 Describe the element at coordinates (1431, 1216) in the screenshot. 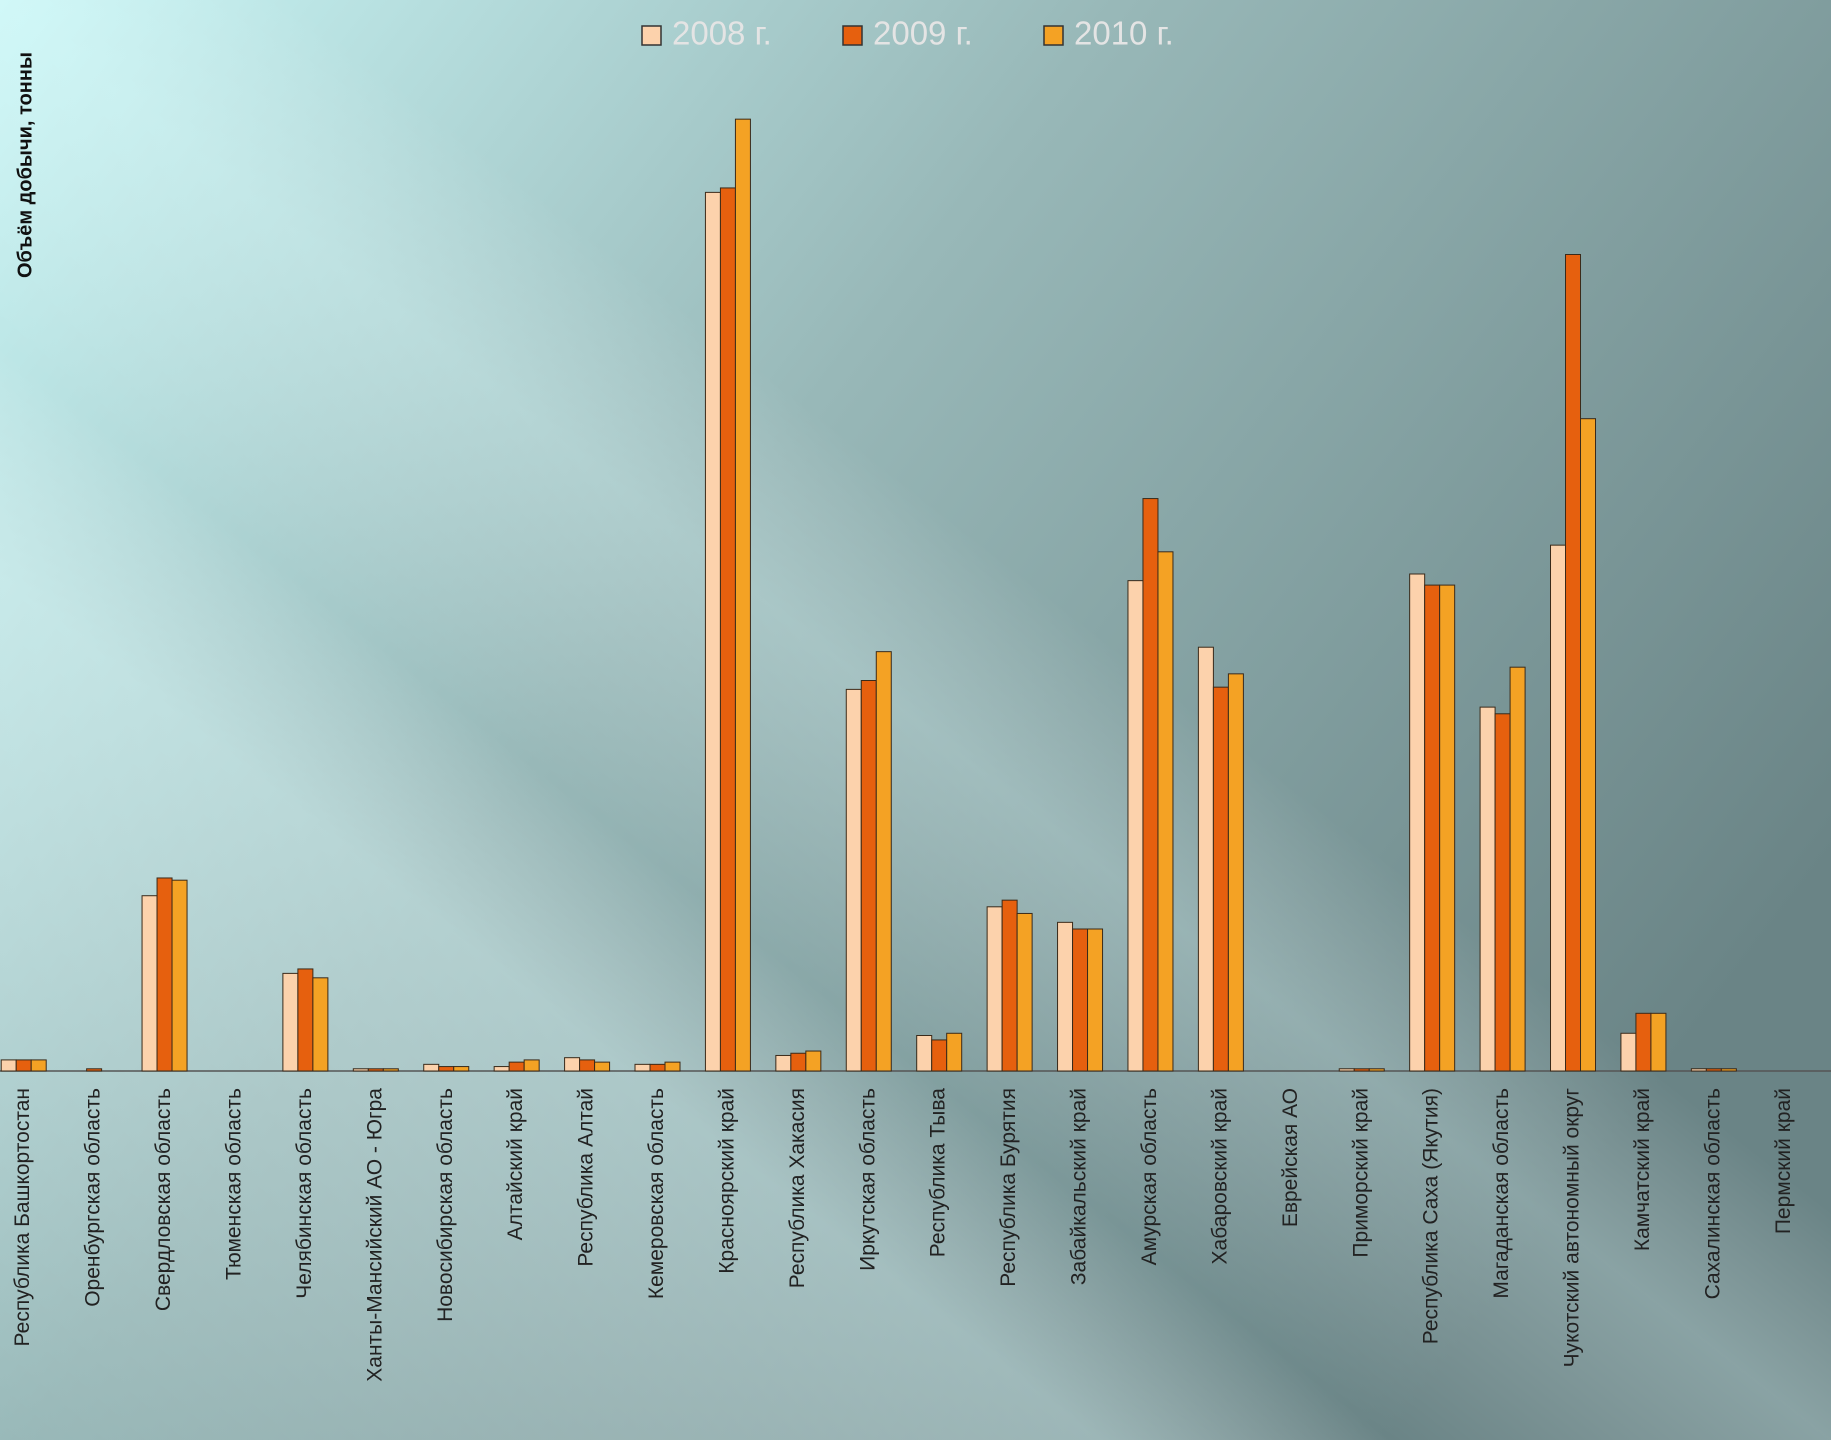

I see `x-tick-label: Республика Саха (Якутия)` at that location.